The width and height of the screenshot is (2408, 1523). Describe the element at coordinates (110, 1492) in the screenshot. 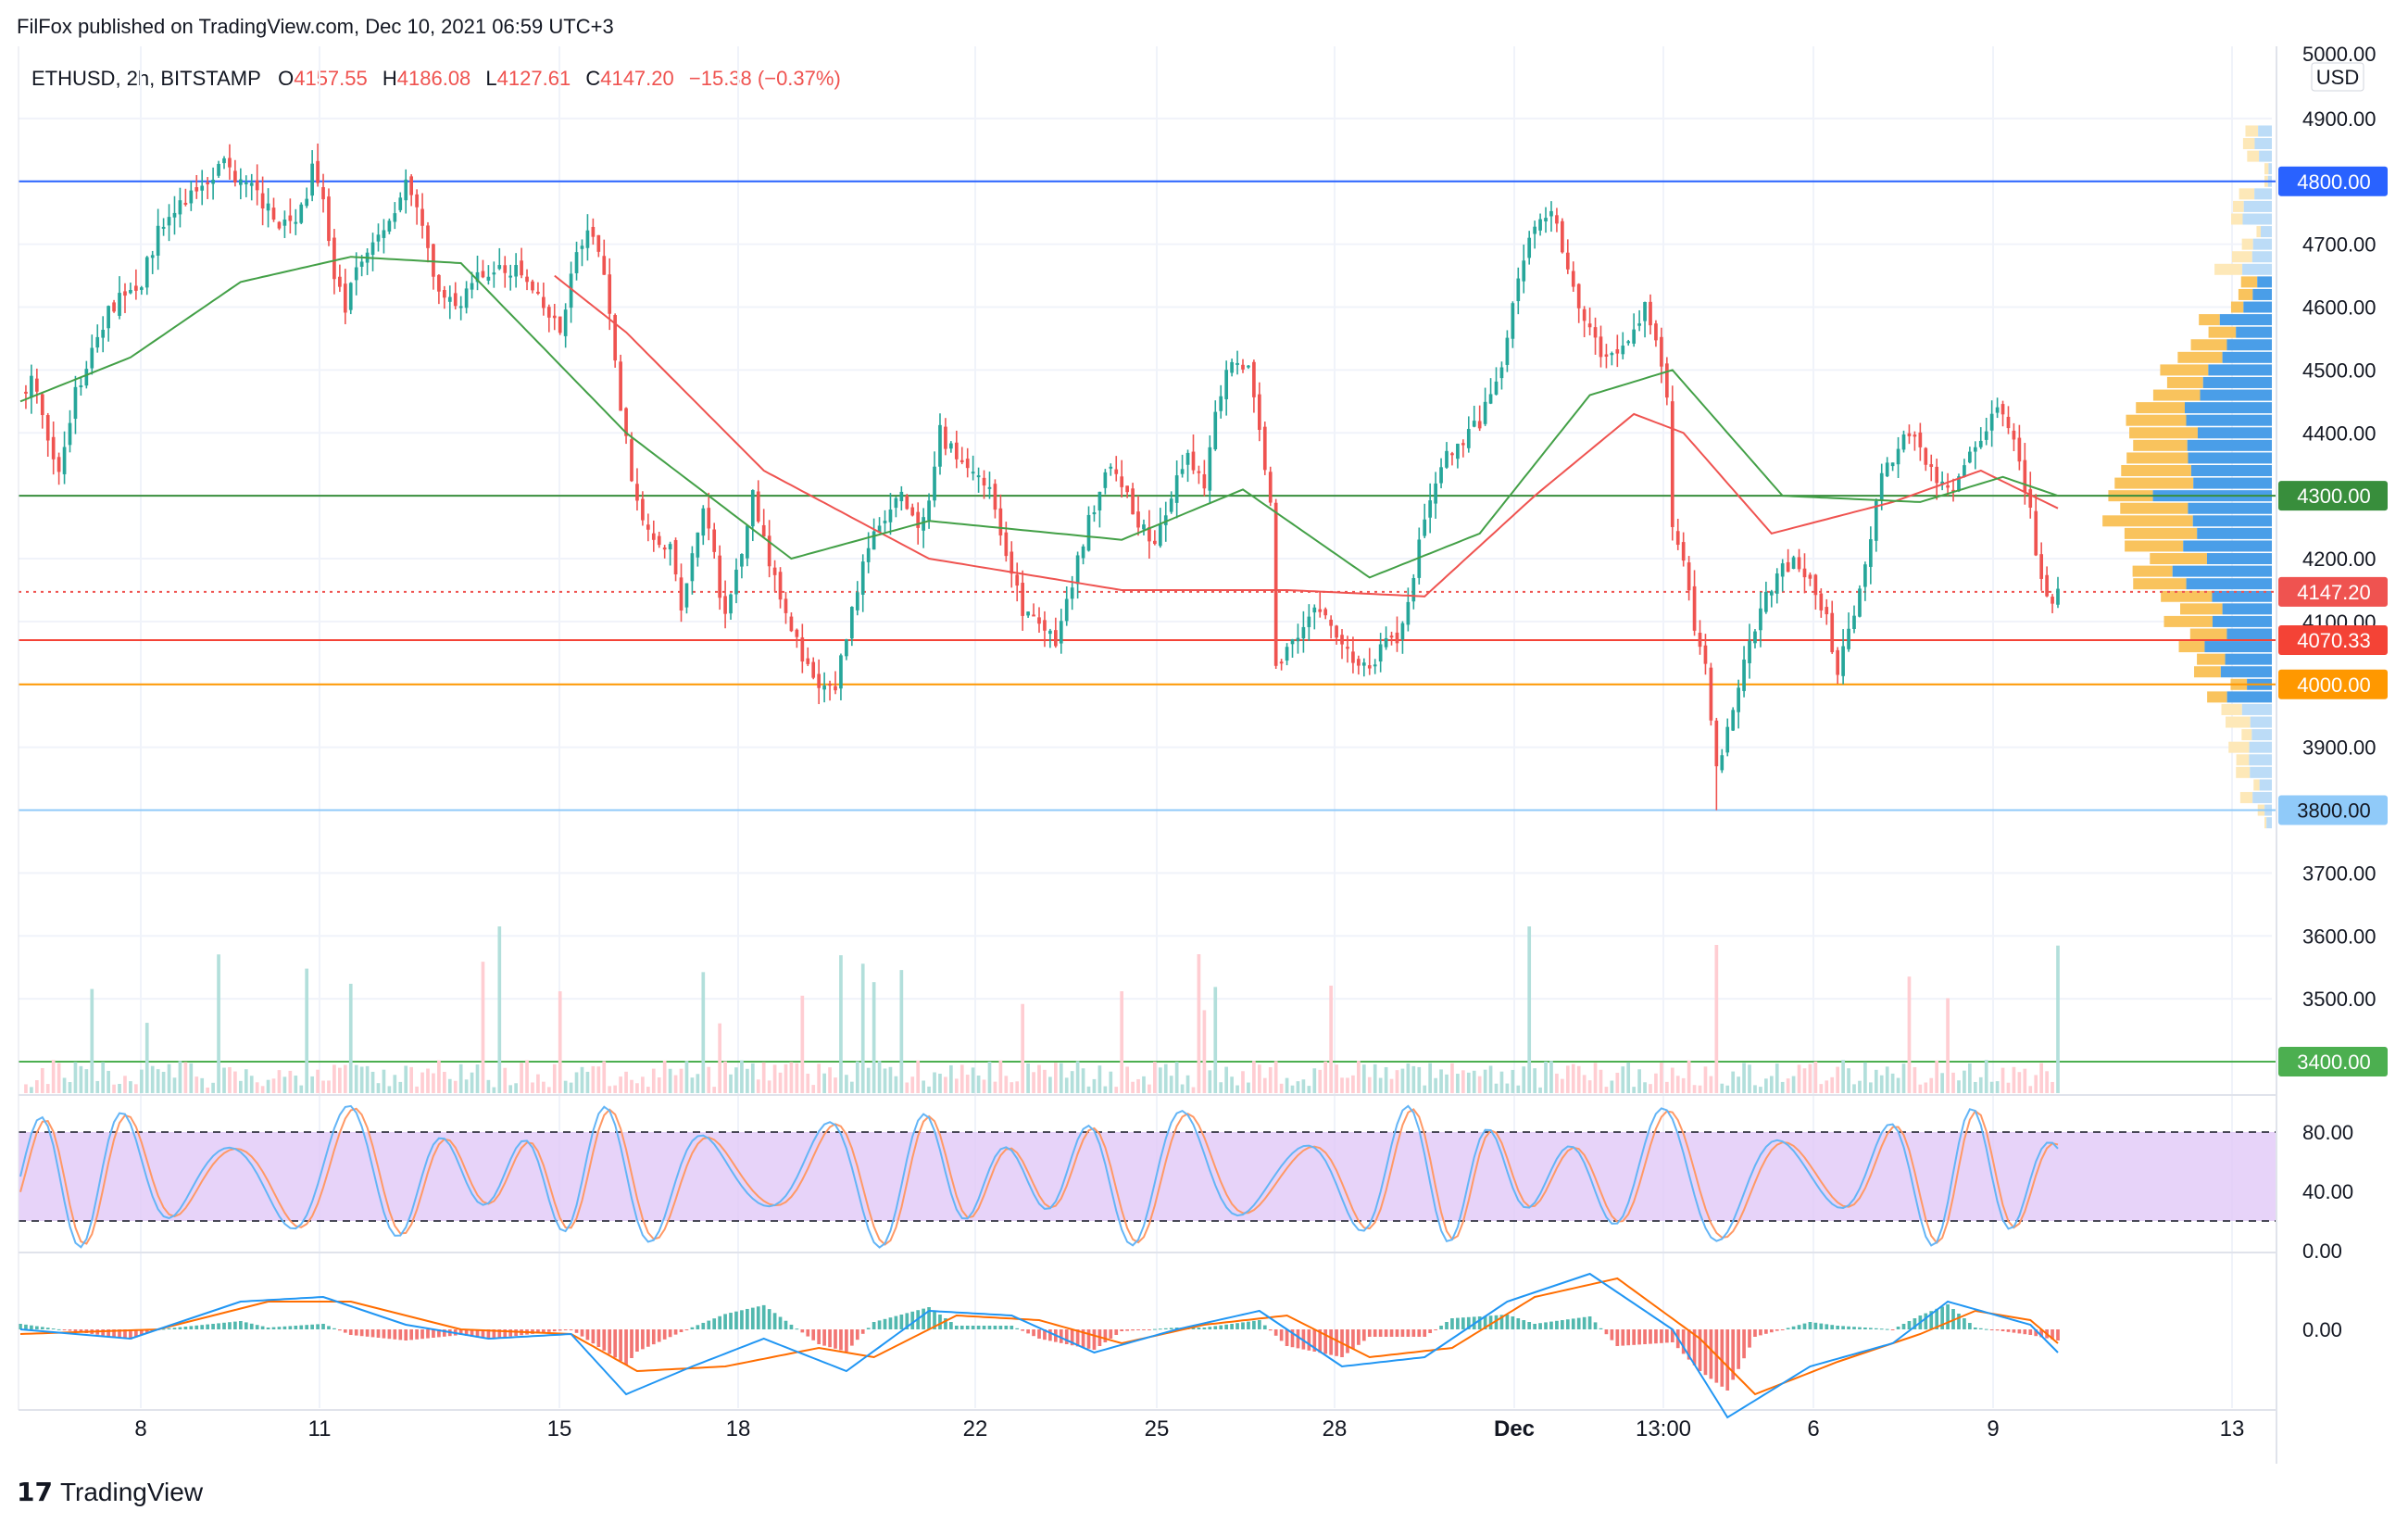

I see `tradingview-logo: 𝟭𝟳 TradingView` at that location.